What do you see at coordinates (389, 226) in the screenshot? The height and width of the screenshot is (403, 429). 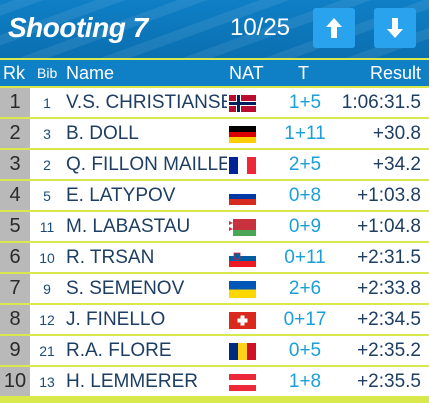 I see `time-result: +1:04.8` at bounding box center [389, 226].